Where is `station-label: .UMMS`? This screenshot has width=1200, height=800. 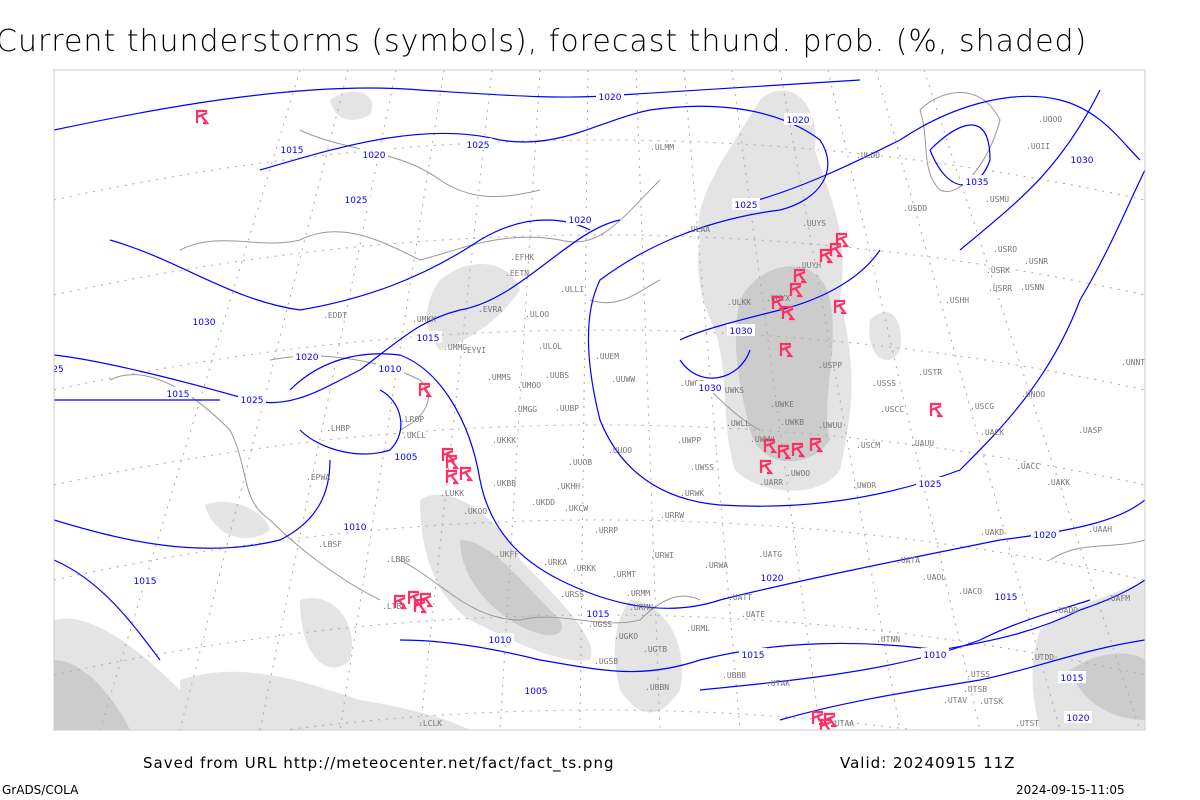
station-label: .UMMS is located at coordinates (499, 377).